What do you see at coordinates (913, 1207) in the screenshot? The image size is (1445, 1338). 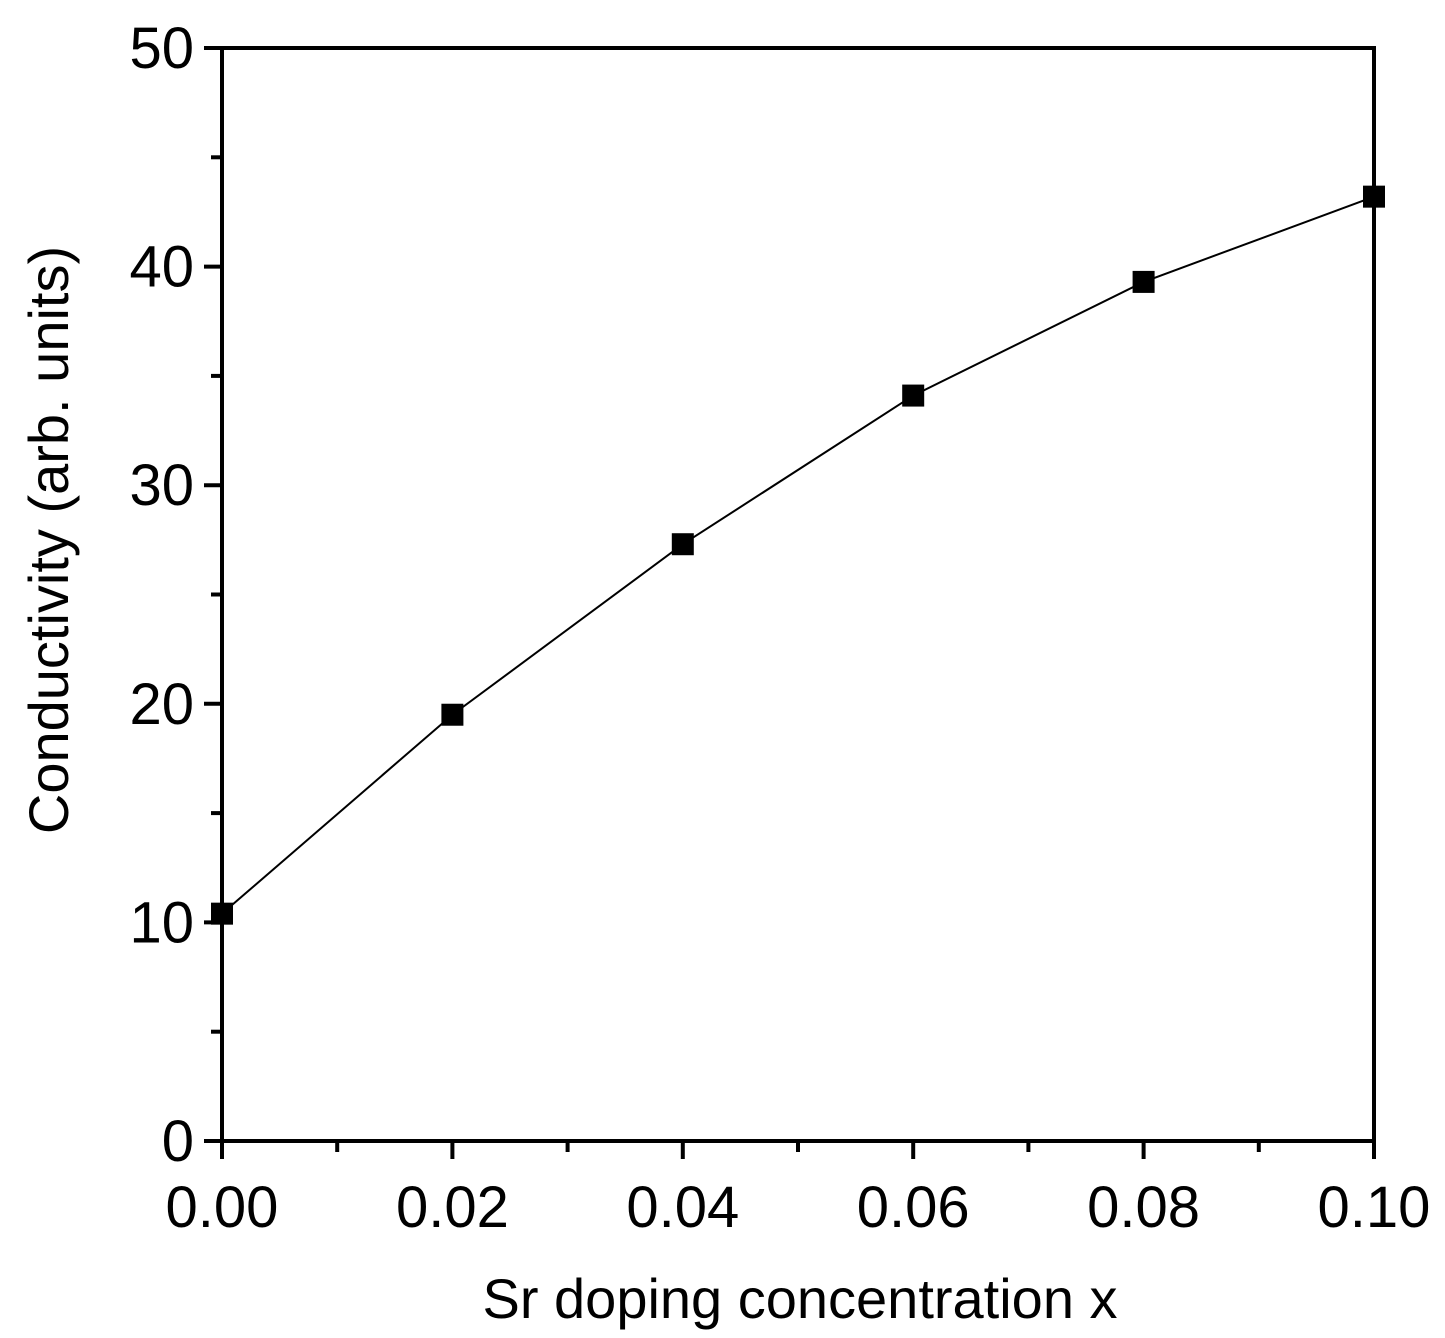 I see `x-tick-label: 0.06` at bounding box center [913, 1207].